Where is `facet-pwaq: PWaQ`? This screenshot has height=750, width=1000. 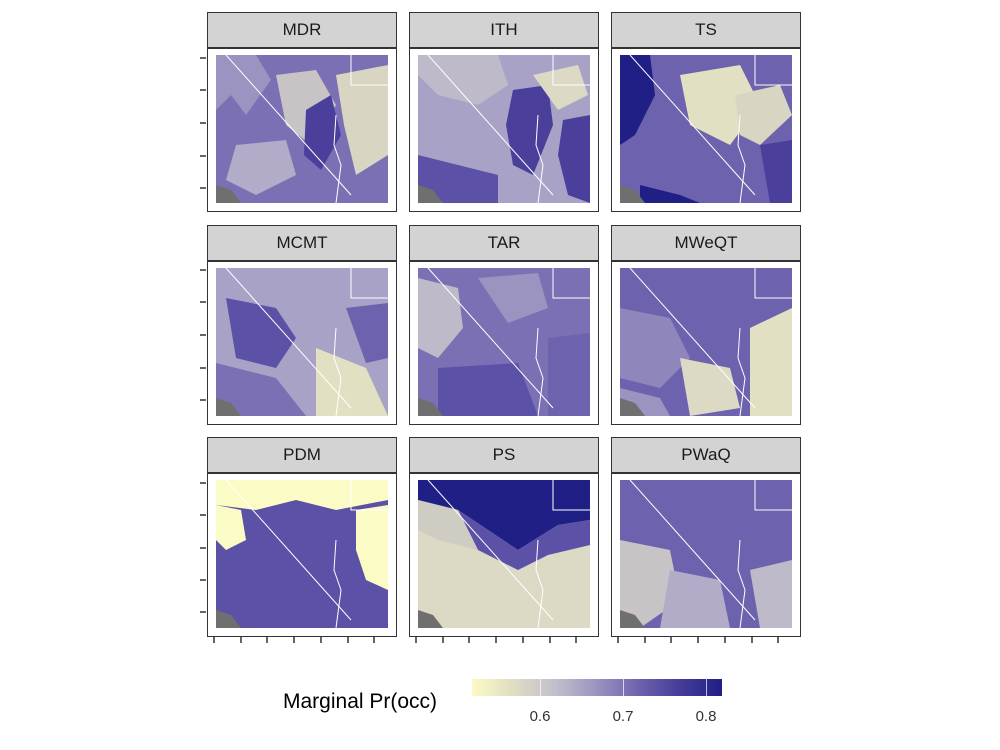
facet-pwaq: PWaQ is located at coordinates (706, 537).